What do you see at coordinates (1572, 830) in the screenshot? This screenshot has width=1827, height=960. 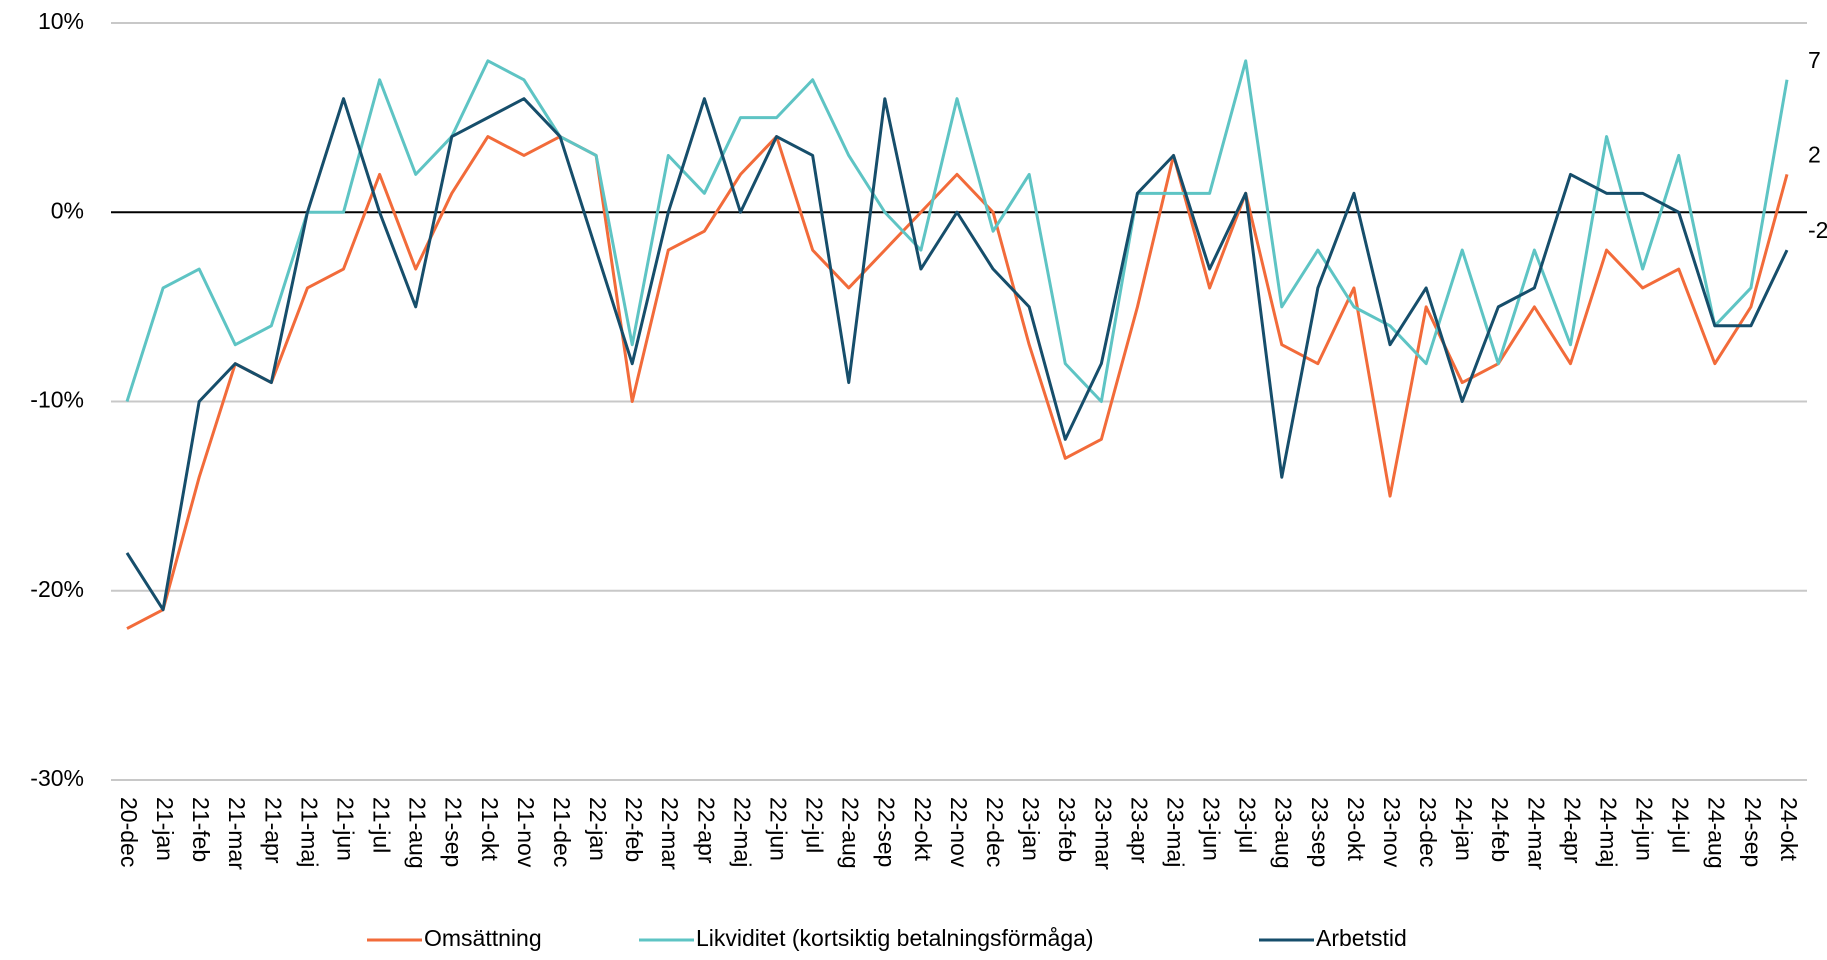 I see `x-tick-label: 24-apr` at bounding box center [1572, 830].